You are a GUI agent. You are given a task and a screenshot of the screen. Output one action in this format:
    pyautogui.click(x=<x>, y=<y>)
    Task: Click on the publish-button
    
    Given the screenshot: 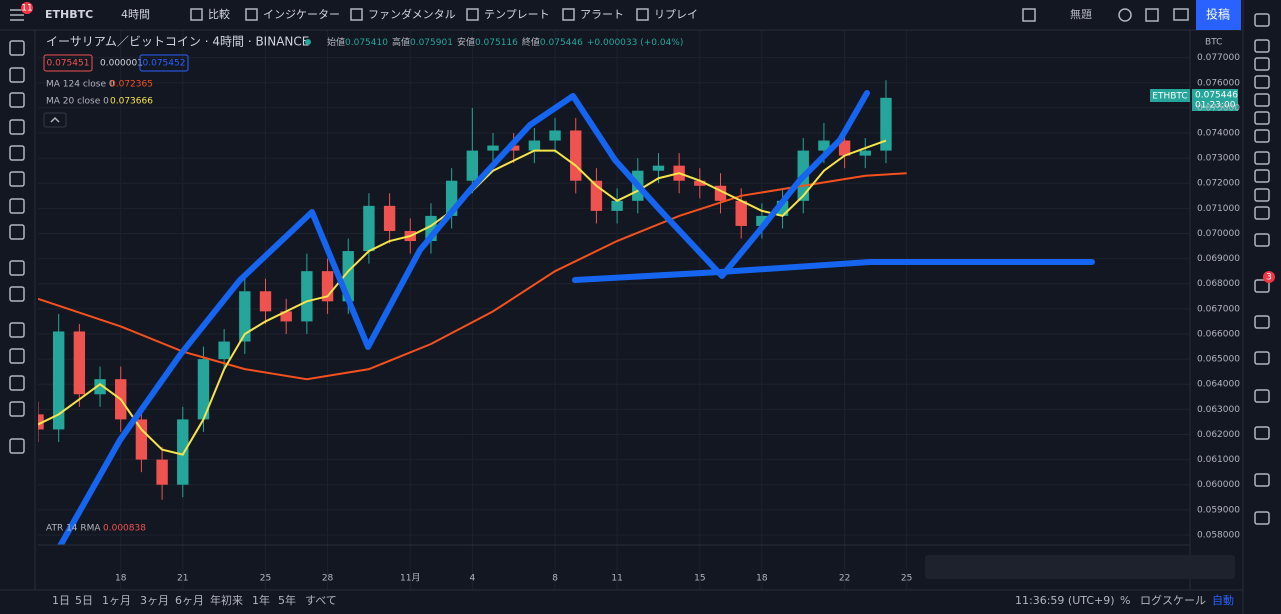 What is the action you would take?
    pyautogui.click(x=1218, y=15)
    